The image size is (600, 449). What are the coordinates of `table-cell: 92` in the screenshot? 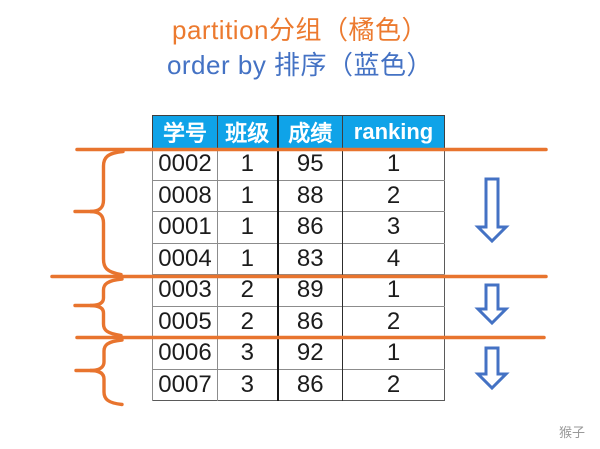 It's located at (309, 353).